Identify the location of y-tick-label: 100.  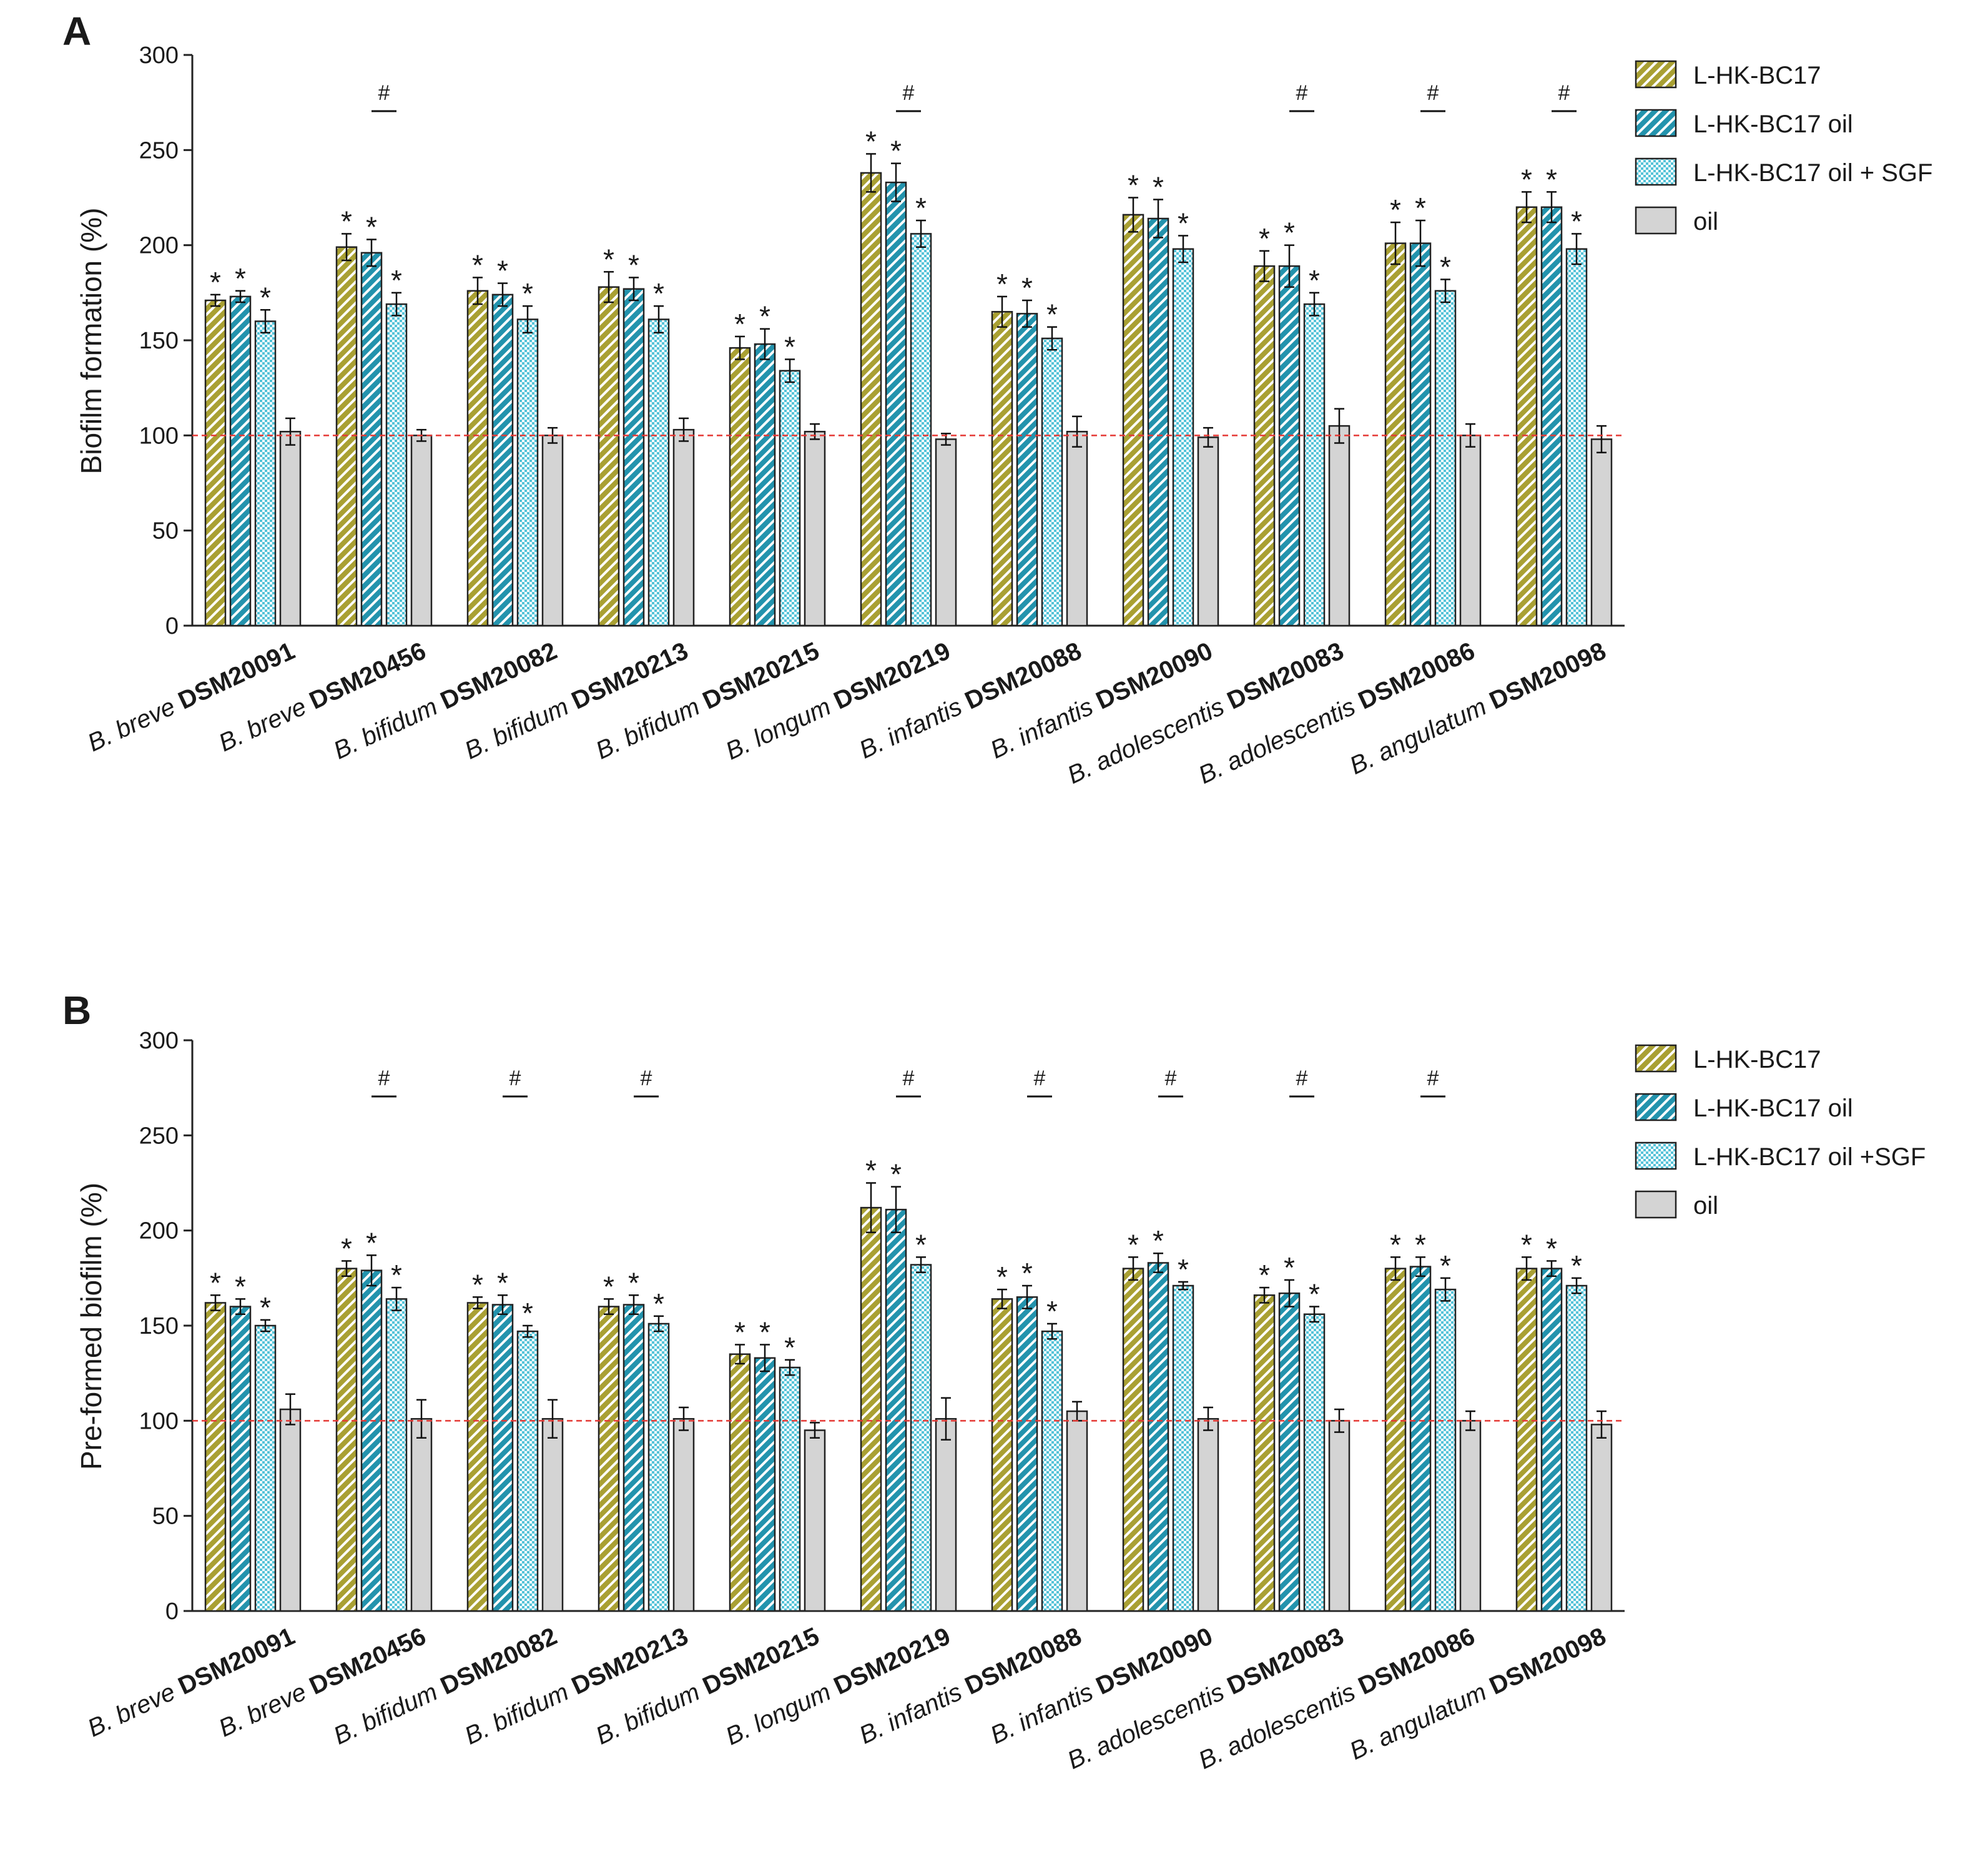
(159, 436).